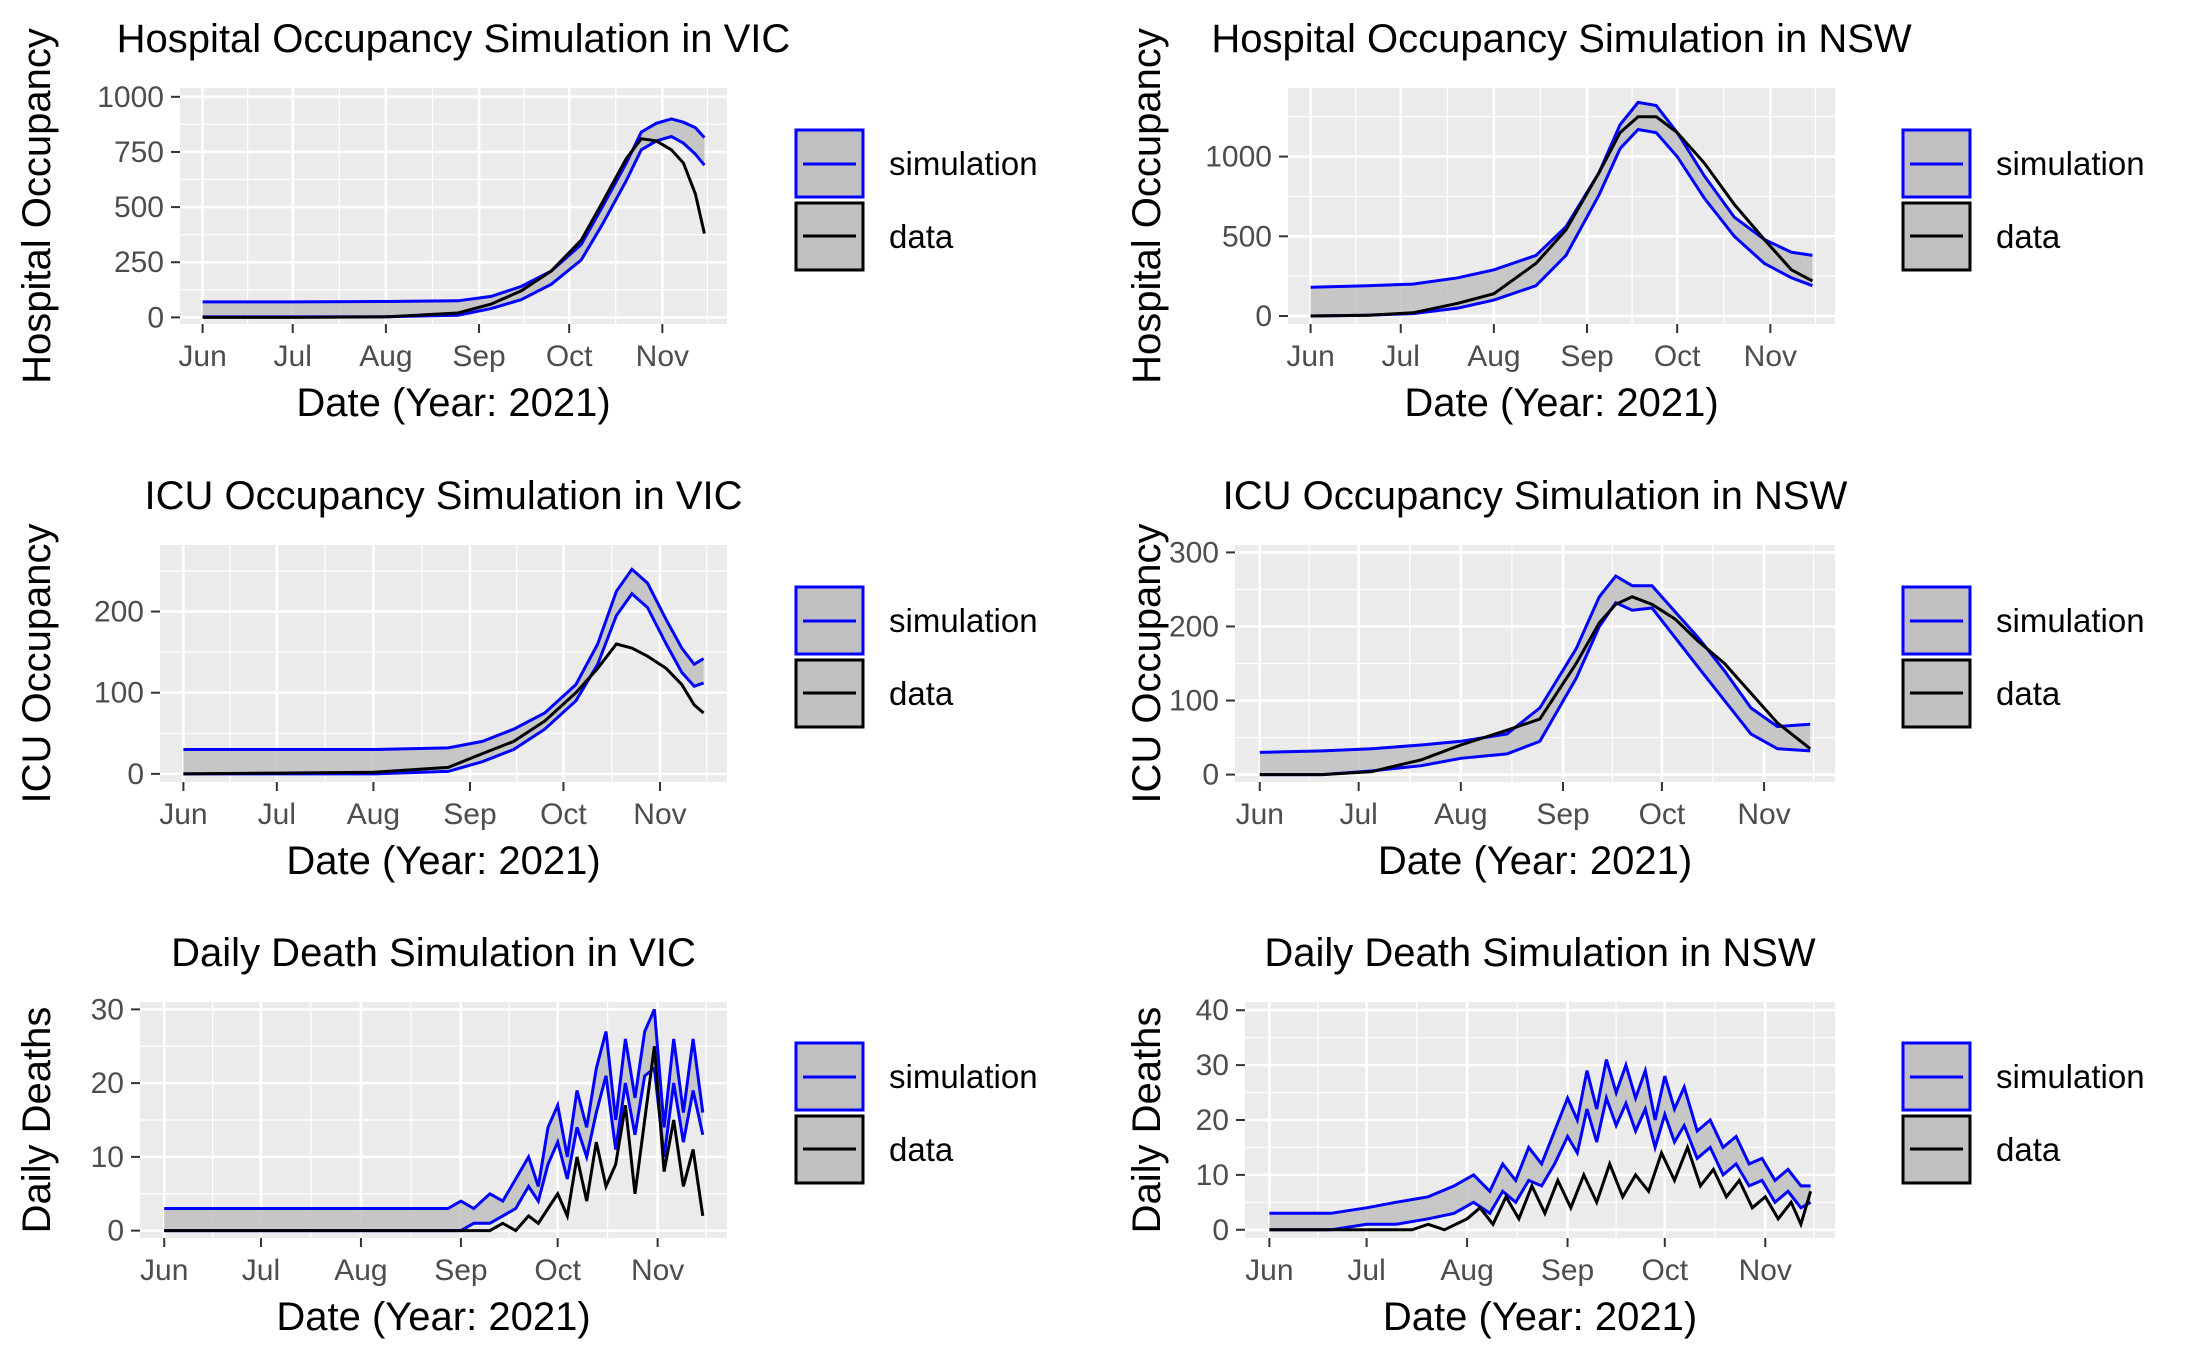 This screenshot has width=2187, height=1356. What do you see at coordinates (139, 262) in the screenshot?
I see `y-tick-label: 250` at bounding box center [139, 262].